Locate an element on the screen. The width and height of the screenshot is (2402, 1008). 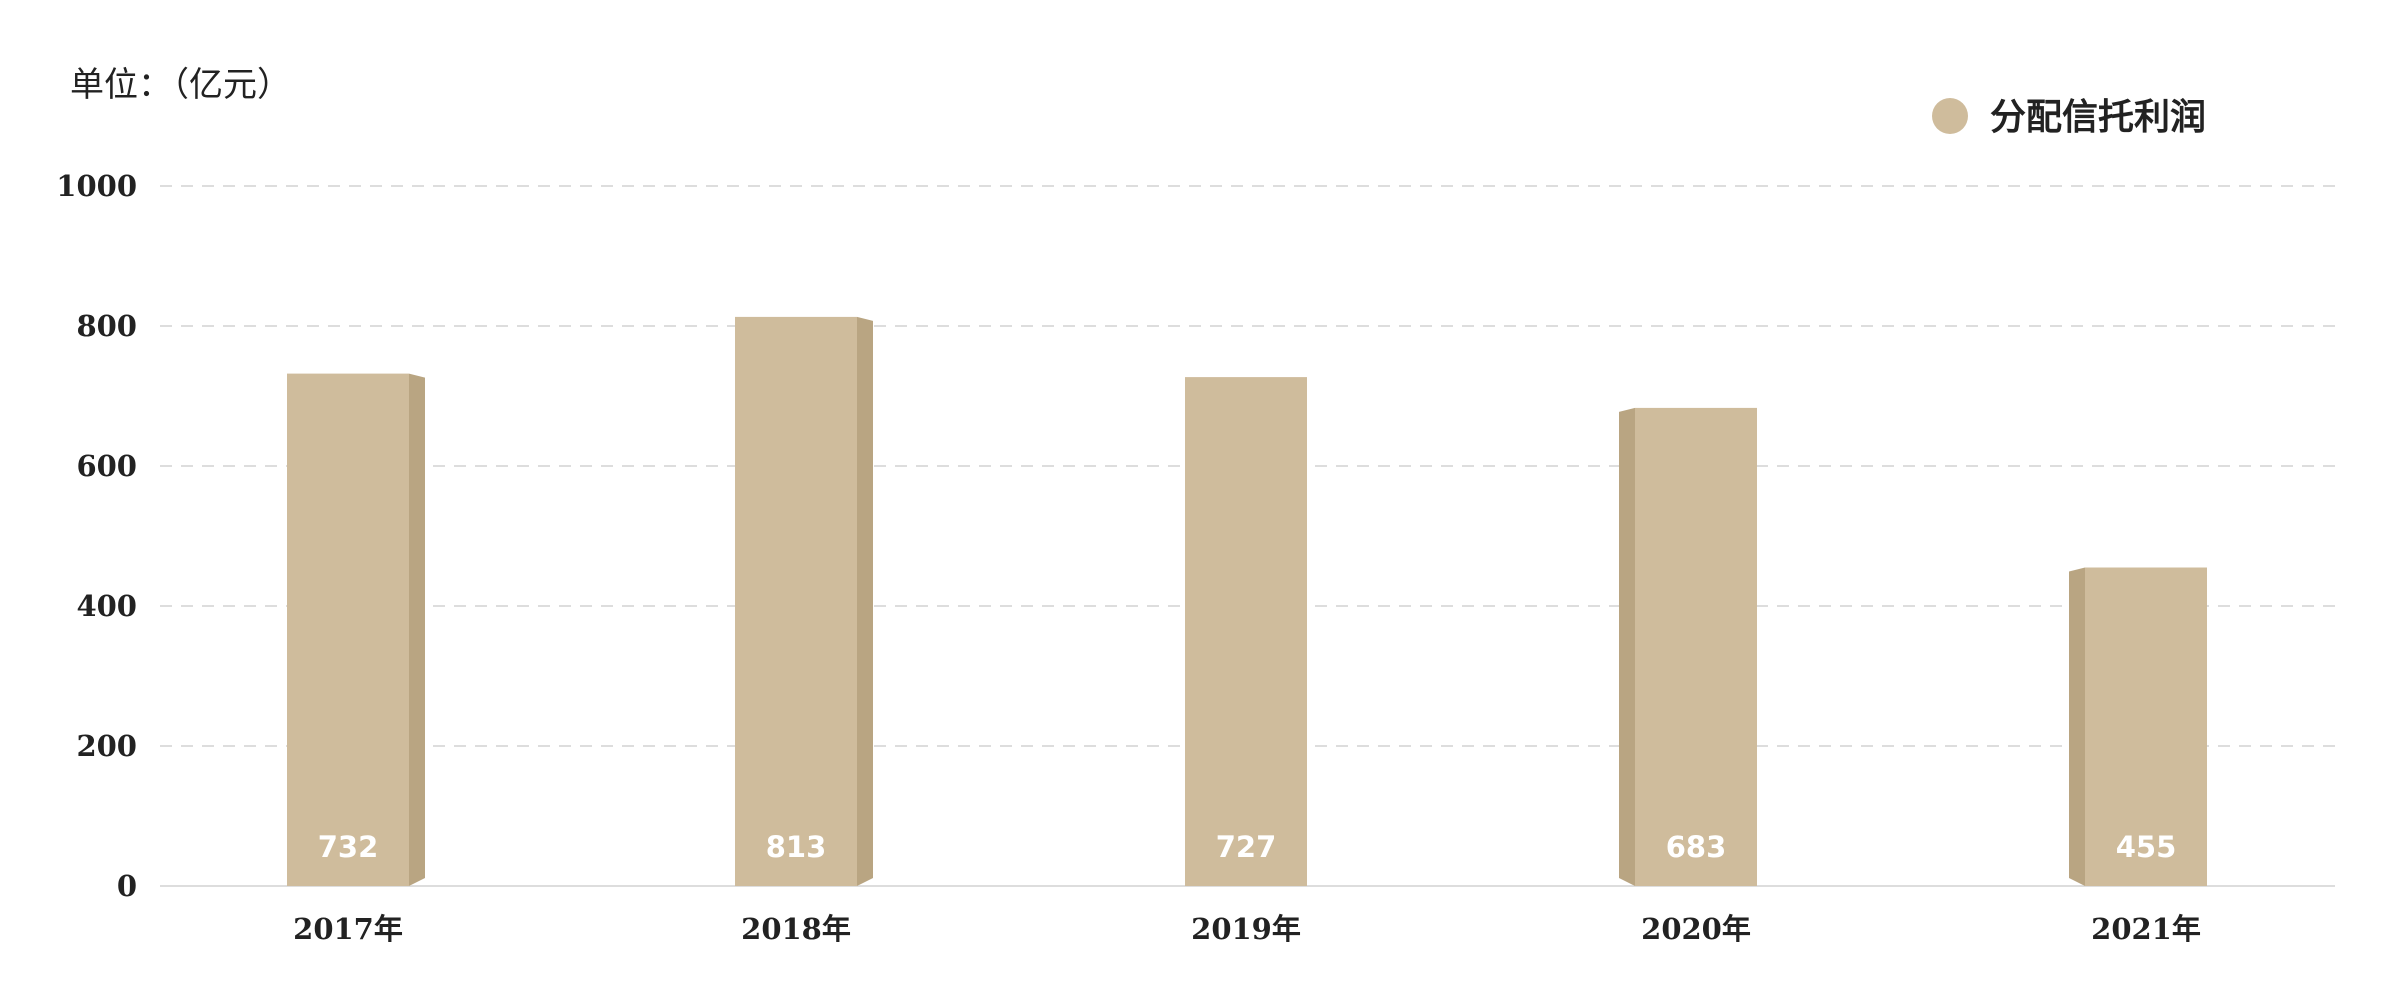
bar-value-label: 455 is located at coordinates (2146, 847).